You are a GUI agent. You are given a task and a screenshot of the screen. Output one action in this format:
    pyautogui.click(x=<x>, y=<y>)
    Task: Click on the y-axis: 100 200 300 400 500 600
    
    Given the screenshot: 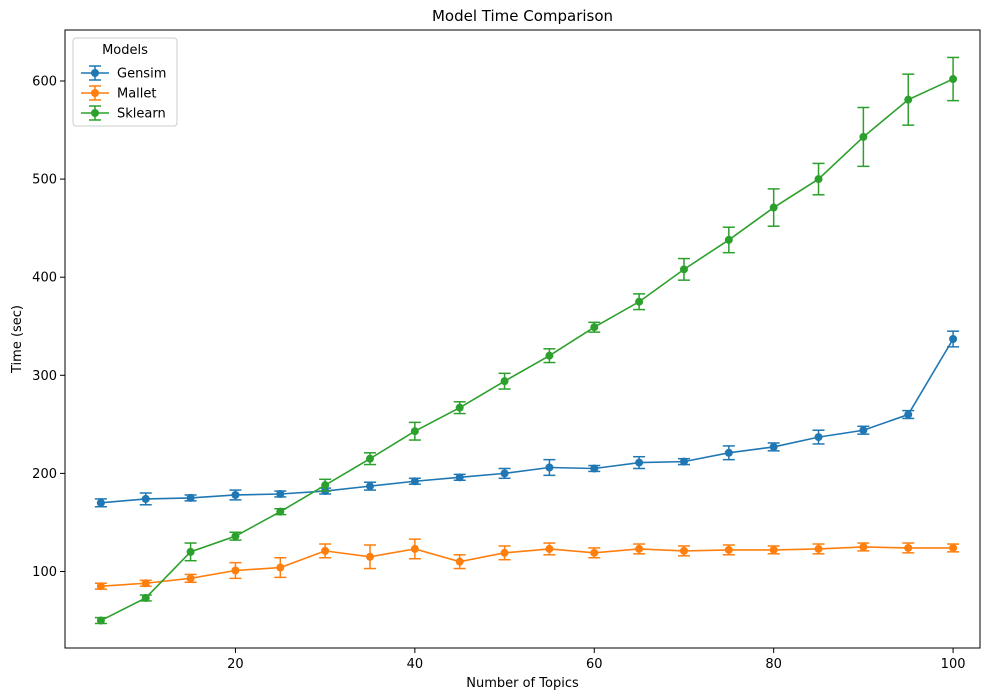 What is the action you would take?
    pyautogui.click(x=48, y=327)
    